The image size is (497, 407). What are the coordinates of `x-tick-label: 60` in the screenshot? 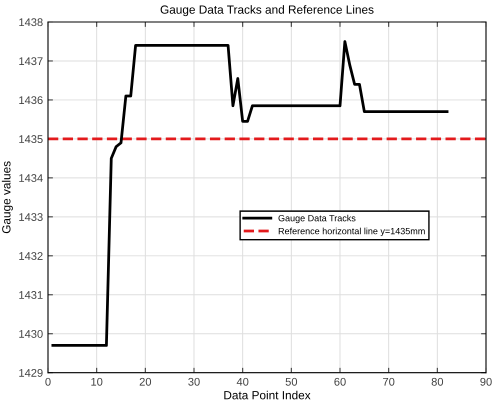 It's located at (340, 382).